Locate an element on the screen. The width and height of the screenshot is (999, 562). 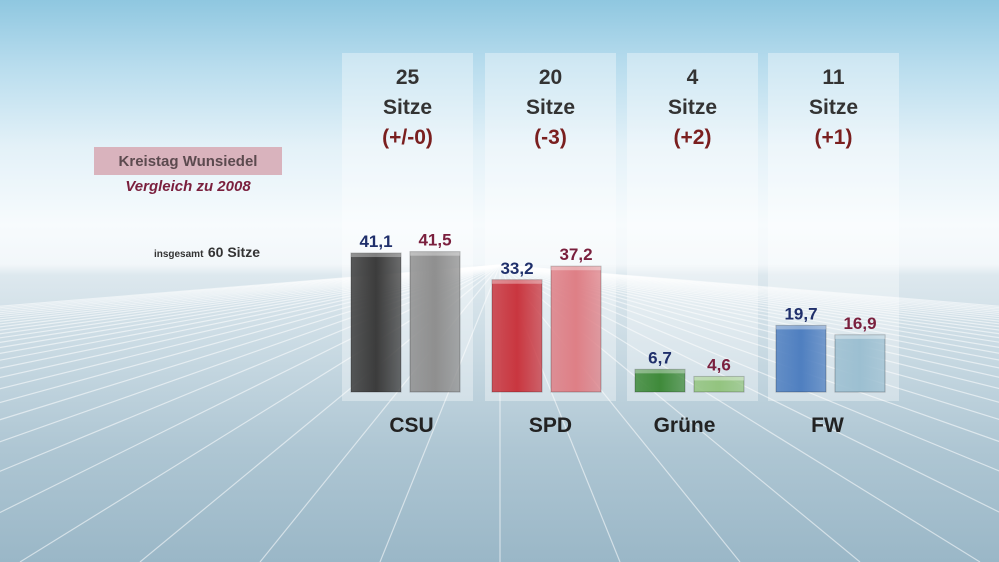
data-label: 6,7 is located at coordinates (660, 357).